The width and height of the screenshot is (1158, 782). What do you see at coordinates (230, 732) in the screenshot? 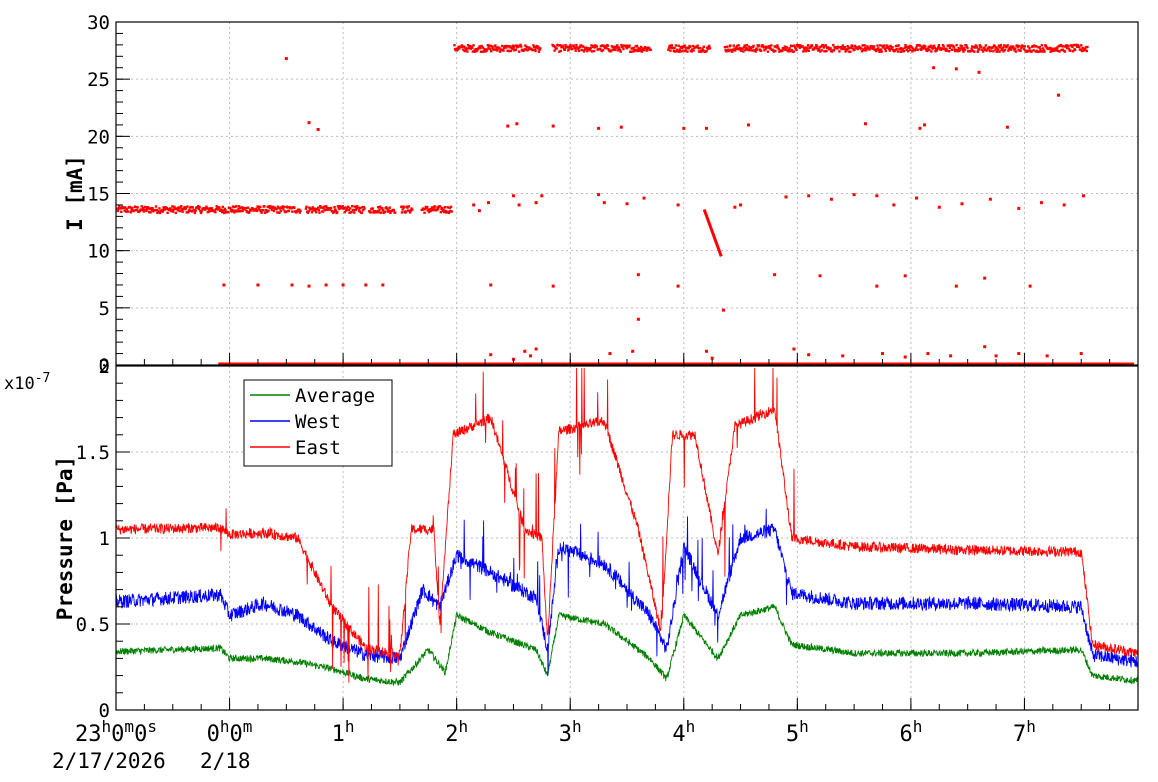
I see `x-tick-label: 0h0m` at bounding box center [230, 732].